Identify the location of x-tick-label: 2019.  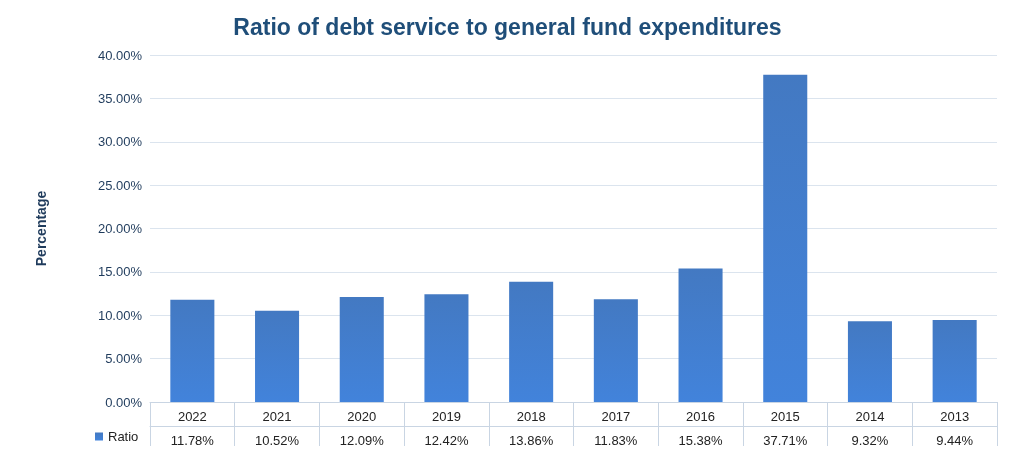
(446, 416).